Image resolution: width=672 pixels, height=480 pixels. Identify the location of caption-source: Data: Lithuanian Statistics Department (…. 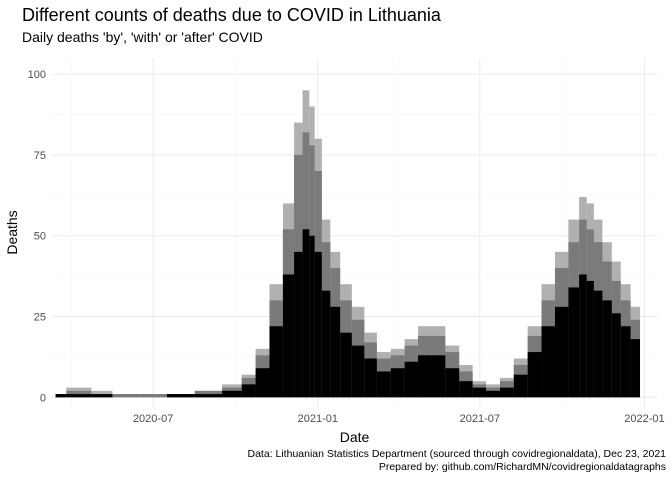
(457, 454).